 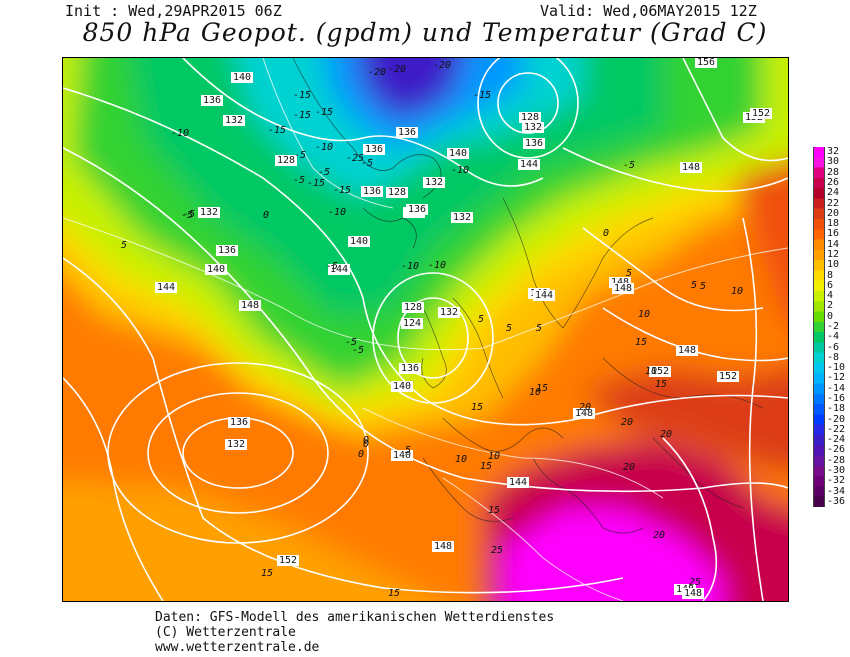 What do you see at coordinates (833, 337) in the screenshot?
I see `legend-tick-label: -4` at bounding box center [833, 337].